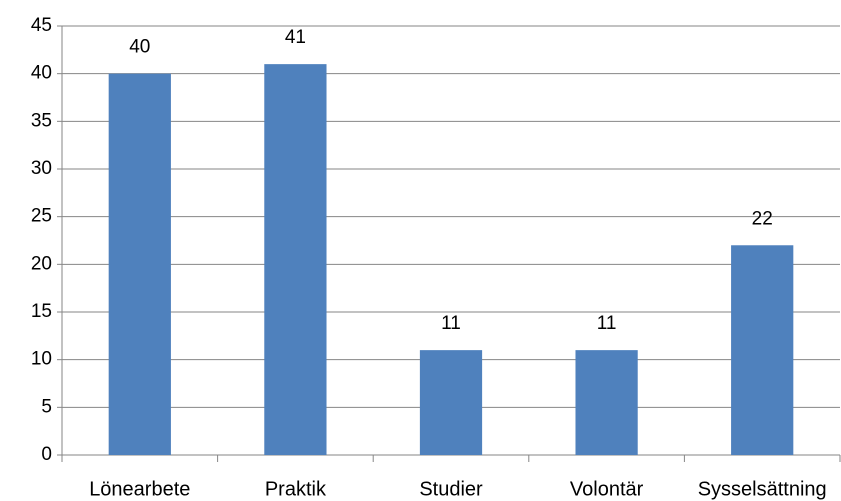 Image resolution: width=841 pixels, height=501 pixels. Describe the element at coordinates (41, 25) in the screenshot. I see `y-tick-label: 45` at that location.